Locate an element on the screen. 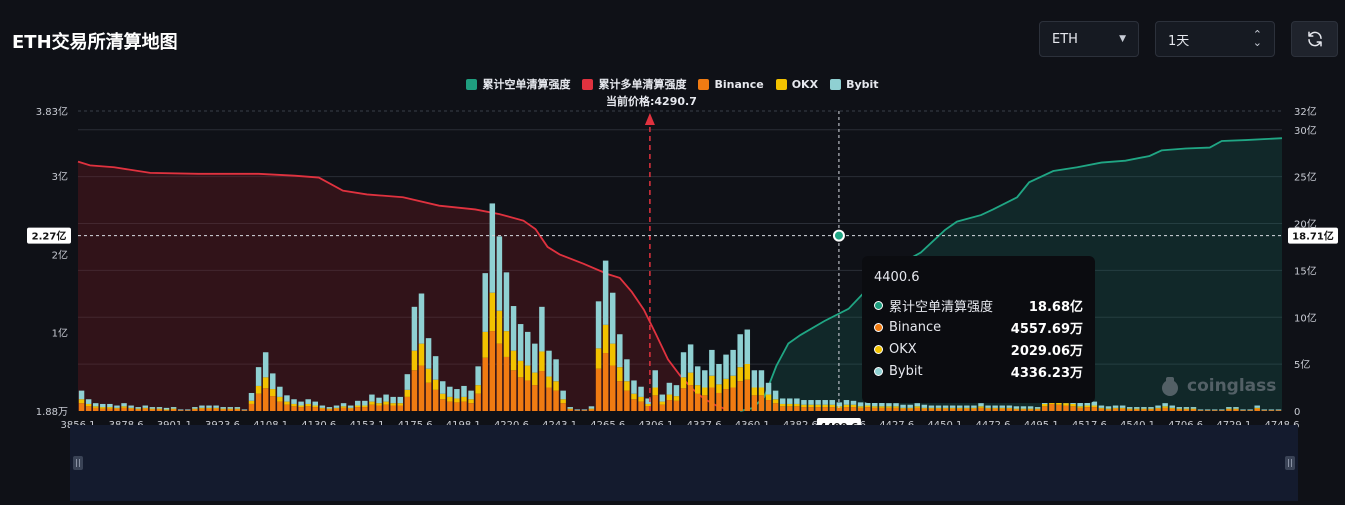 Image resolution: width=1345 pixels, height=505 pixels. crosshair-left-label: 2.27亿 is located at coordinates (49, 236).